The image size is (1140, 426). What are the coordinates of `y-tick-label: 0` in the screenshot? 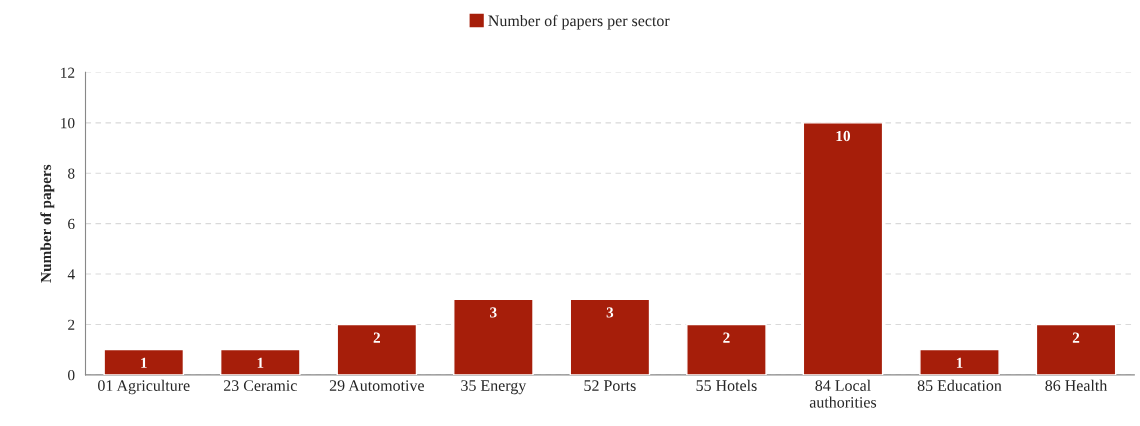 It's located at (71, 375).